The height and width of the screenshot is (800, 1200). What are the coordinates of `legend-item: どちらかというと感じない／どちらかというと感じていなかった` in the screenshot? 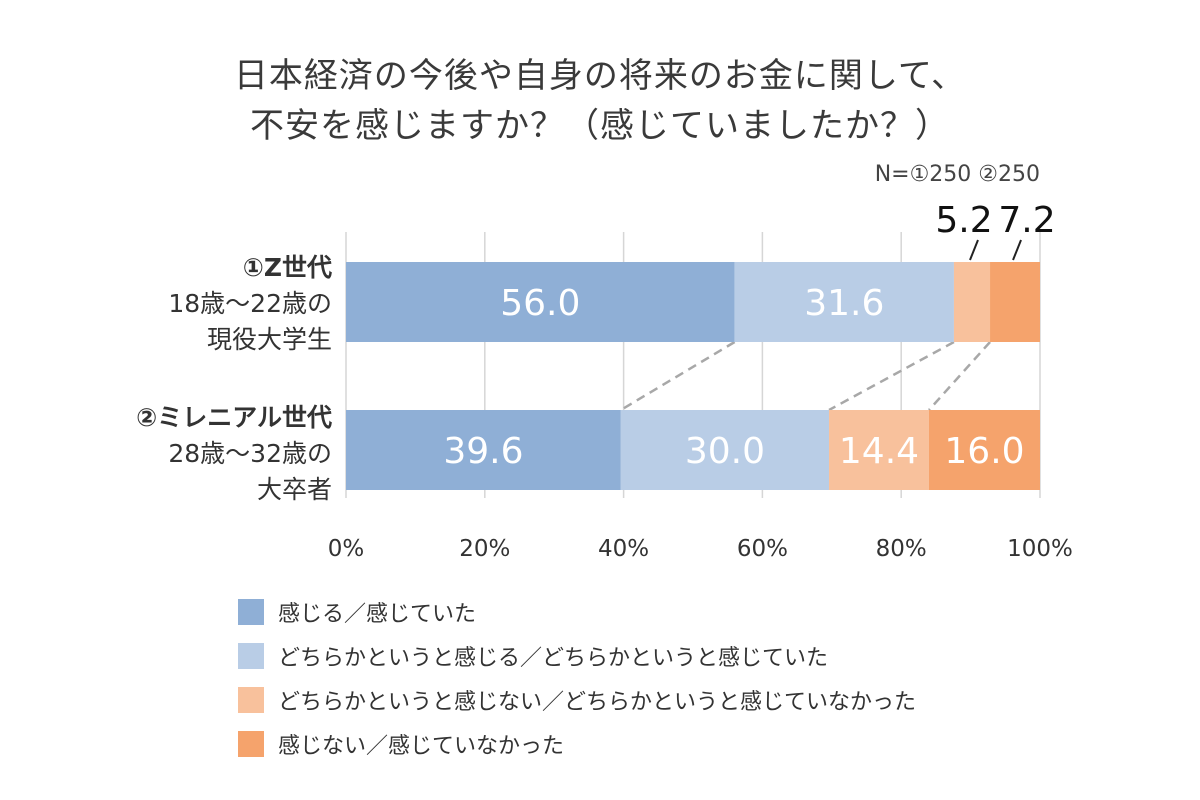 It's located at (577, 700).